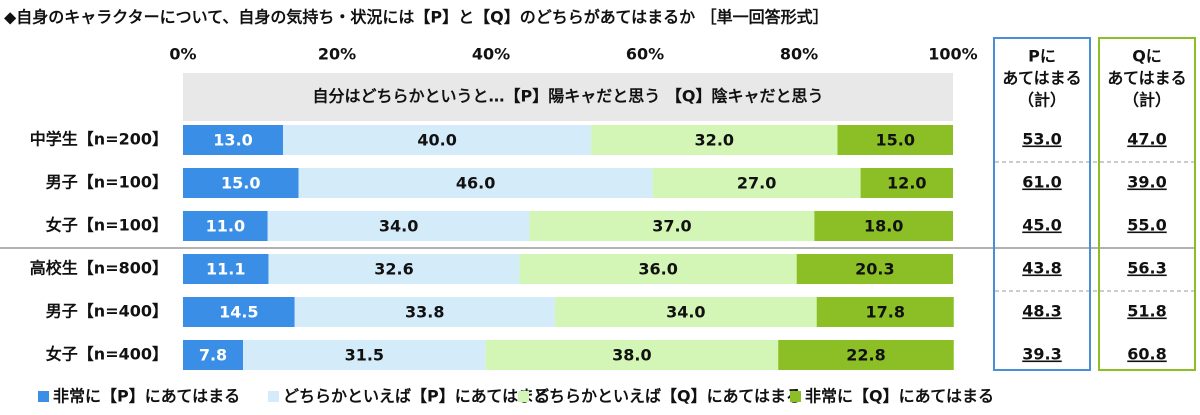 This screenshot has width=1200, height=415. Describe the element at coordinates (1042, 56) in the screenshot. I see `totals-header: Pに` at that location.